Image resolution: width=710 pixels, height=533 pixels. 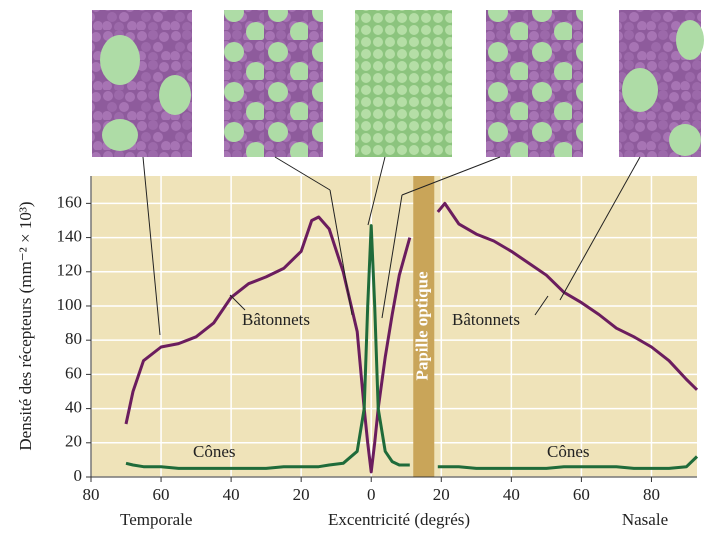 I want to click on optic-disc-label: Papille optique, so click(x=422, y=326).